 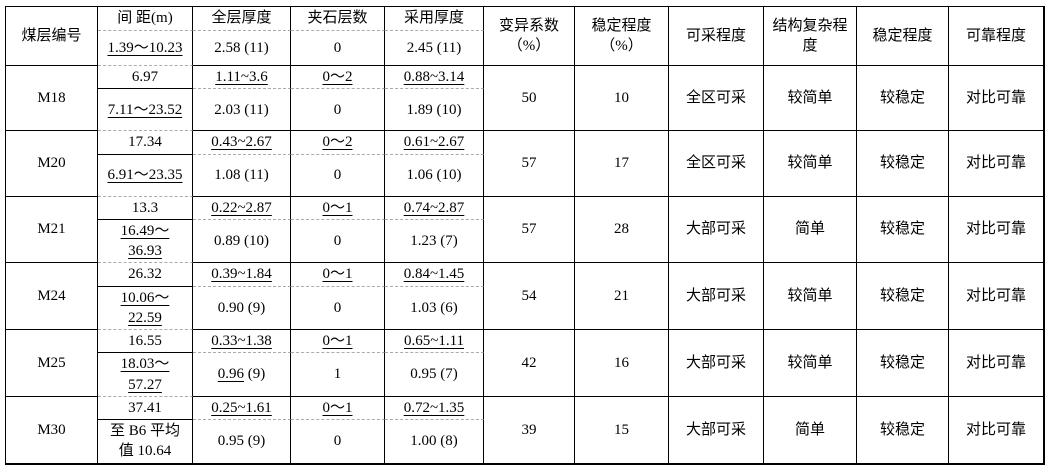 I want to click on underlined-avg-value: 0.96, so click(x=230, y=374).